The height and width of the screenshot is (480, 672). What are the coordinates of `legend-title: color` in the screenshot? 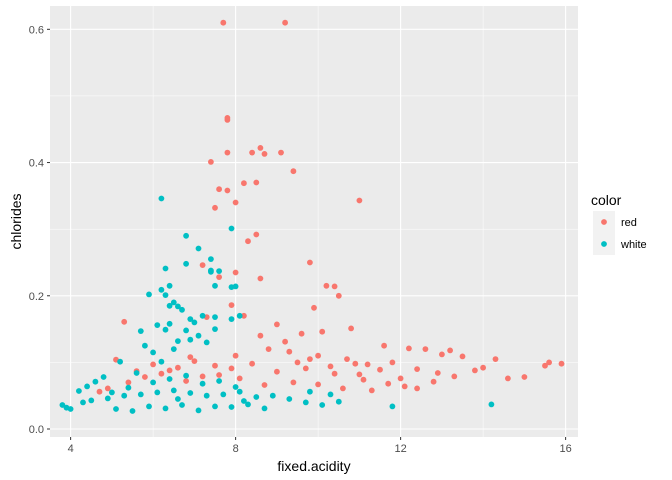 It's located at (606, 200).